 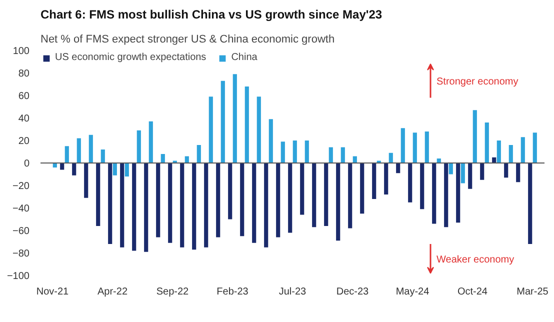 I want to click on x-tick-label: Jul-23, so click(x=292, y=292).